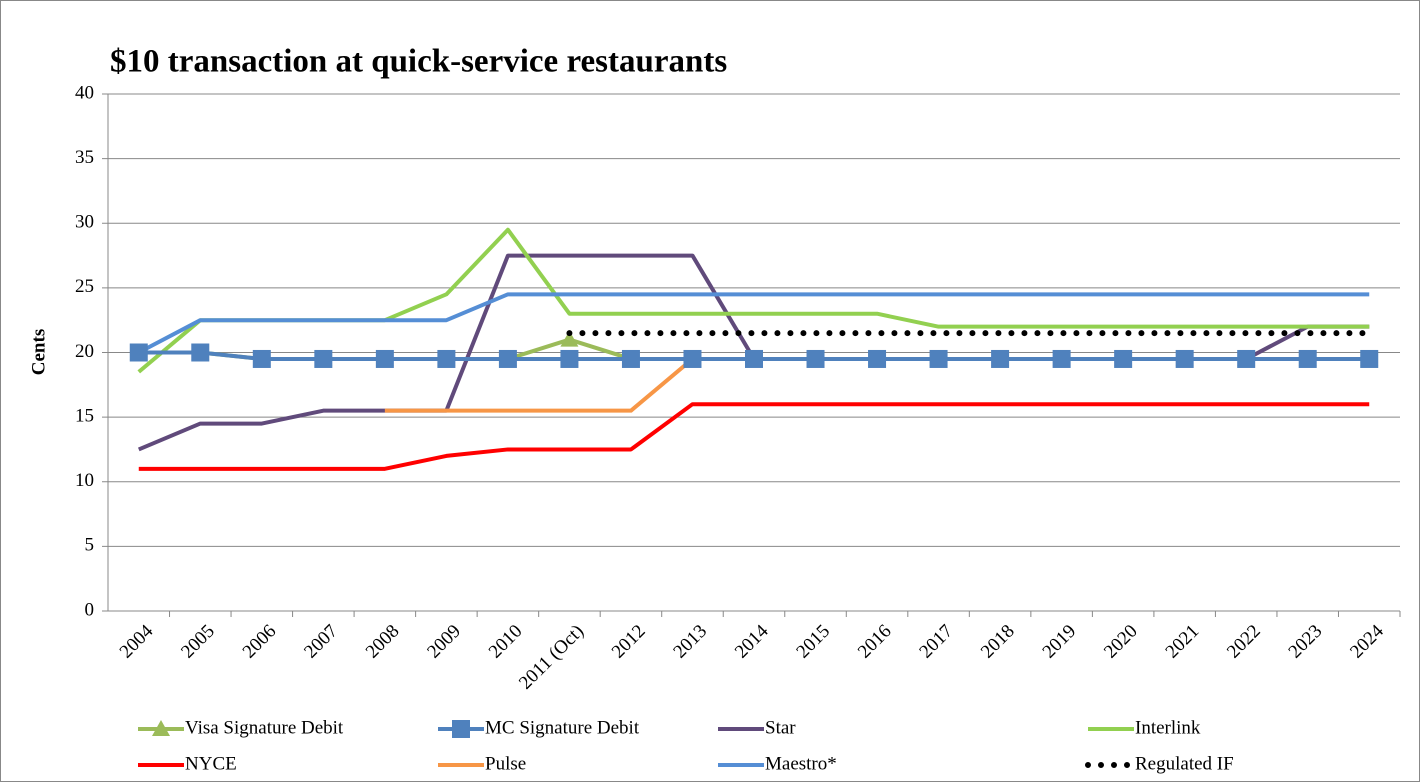 Image resolution: width=1421 pixels, height=783 pixels. What do you see at coordinates (505, 763) in the screenshot?
I see `legend-label: Pulse` at bounding box center [505, 763].